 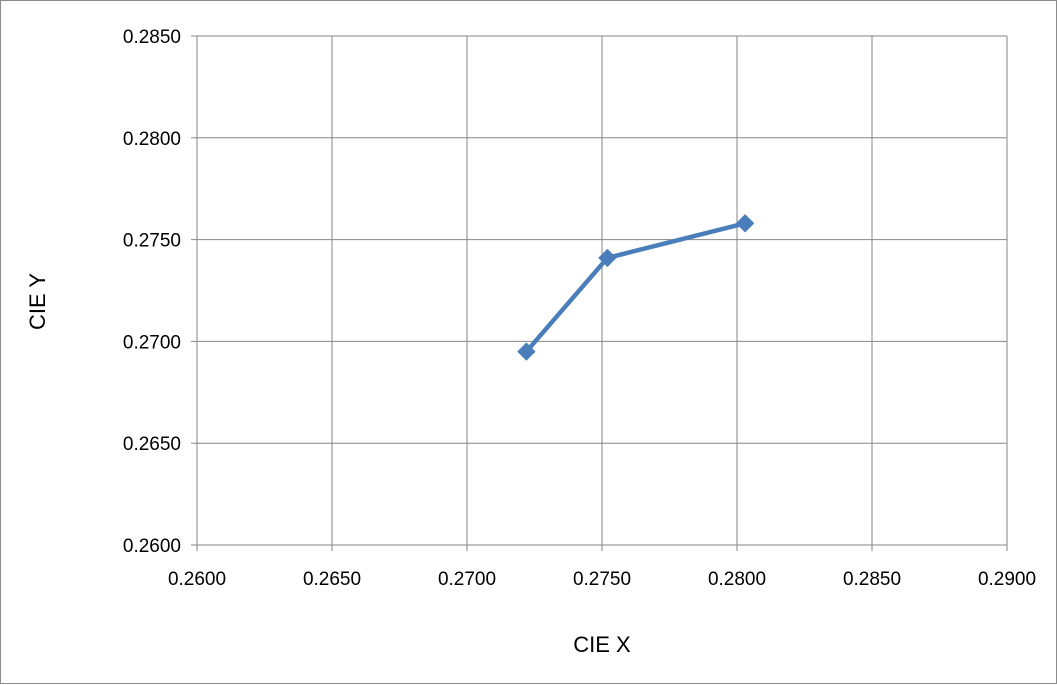 I want to click on y-tick-label: 0.2800, so click(x=152, y=139).